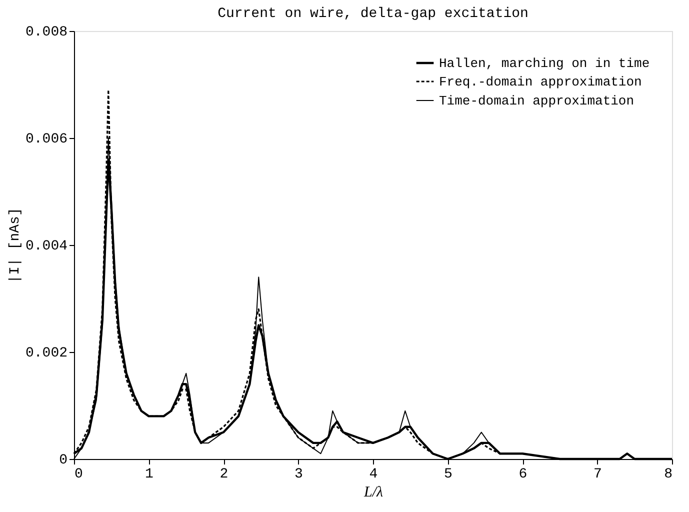 This screenshot has height=512, width=689. What do you see at coordinates (523, 474) in the screenshot?
I see `x-tick-label: 6` at bounding box center [523, 474].